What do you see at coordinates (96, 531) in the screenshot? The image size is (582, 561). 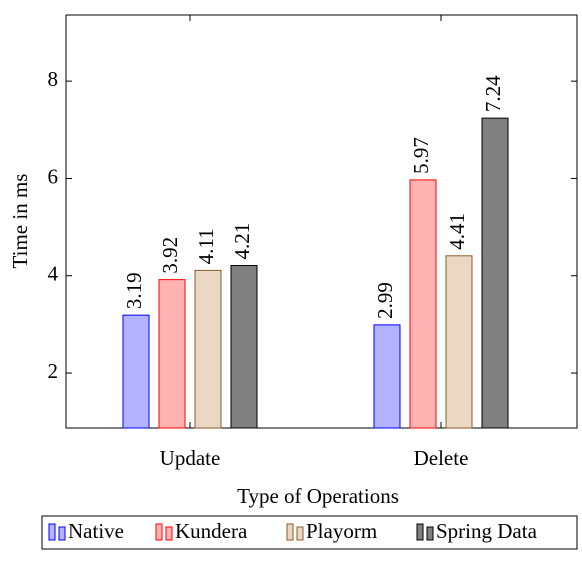 I see `legend-label: Native` at bounding box center [96, 531].